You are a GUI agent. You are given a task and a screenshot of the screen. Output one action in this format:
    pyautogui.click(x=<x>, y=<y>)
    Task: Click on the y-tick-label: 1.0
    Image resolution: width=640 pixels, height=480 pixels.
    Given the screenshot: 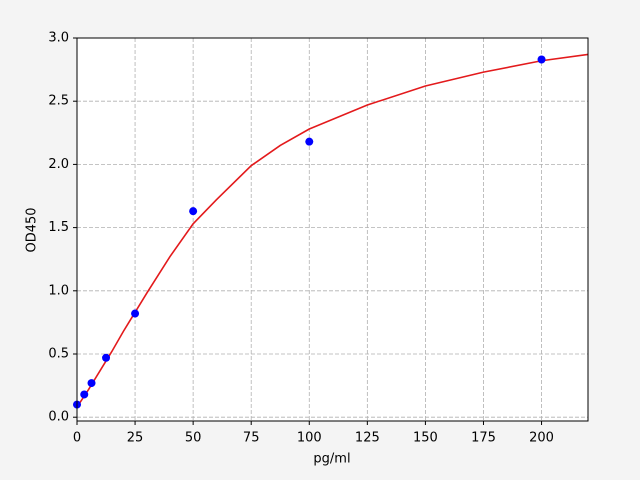 What is the action you would take?
    pyautogui.click(x=58, y=290)
    